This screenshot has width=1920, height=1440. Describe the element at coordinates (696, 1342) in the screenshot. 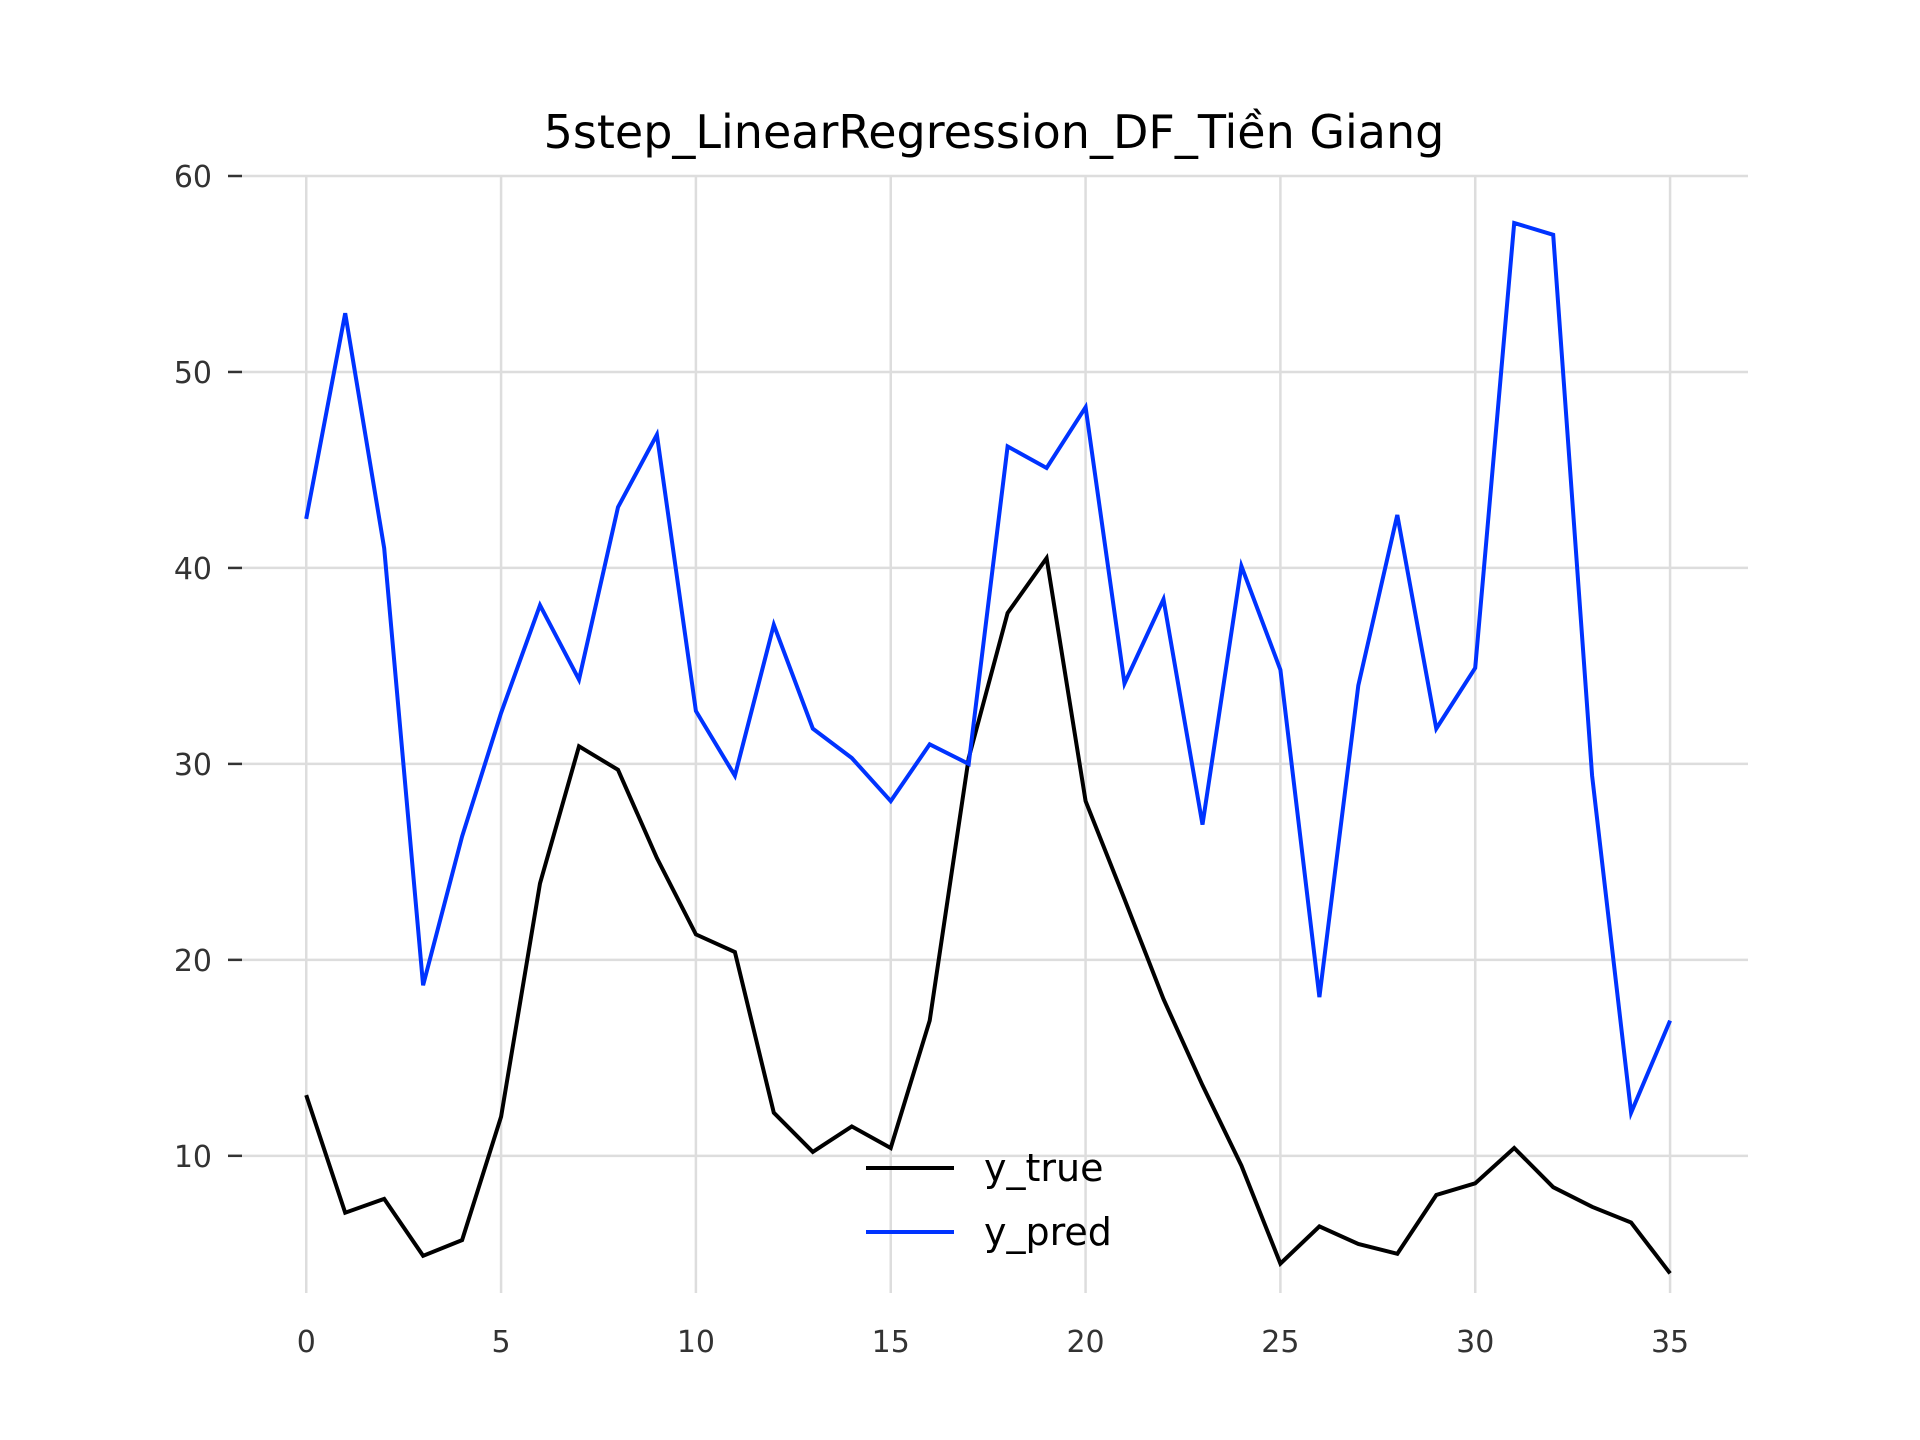

I see `x-tick-label: 10` at that location.